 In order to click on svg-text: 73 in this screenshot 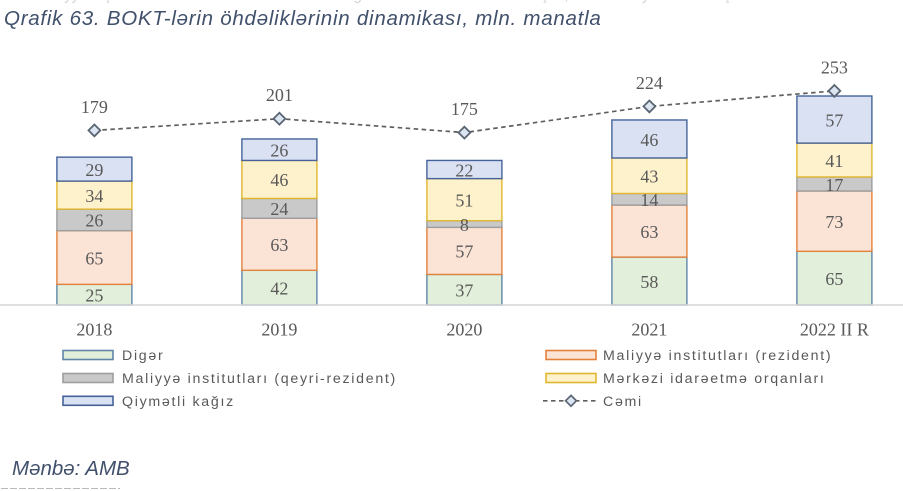, I will do `click(834, 222)`.